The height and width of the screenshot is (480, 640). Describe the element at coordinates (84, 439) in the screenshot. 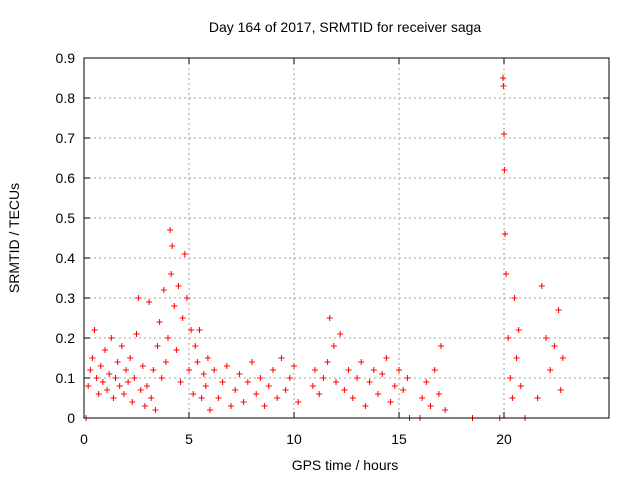

I see `x-tick-label: 0` at that location.